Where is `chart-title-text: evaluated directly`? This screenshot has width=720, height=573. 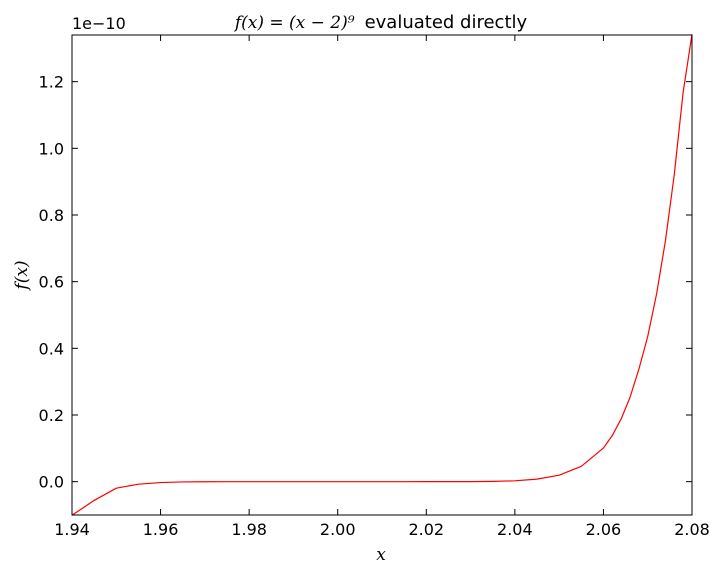
chart-title-text: evaluated directly is located at coordinates (446, 22).